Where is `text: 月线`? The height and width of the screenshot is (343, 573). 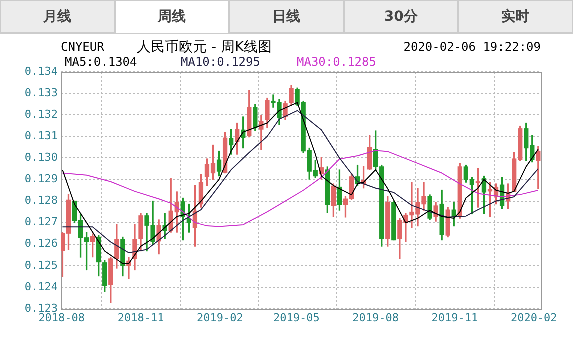 text: 月线 is located at coordinates (57, 16).